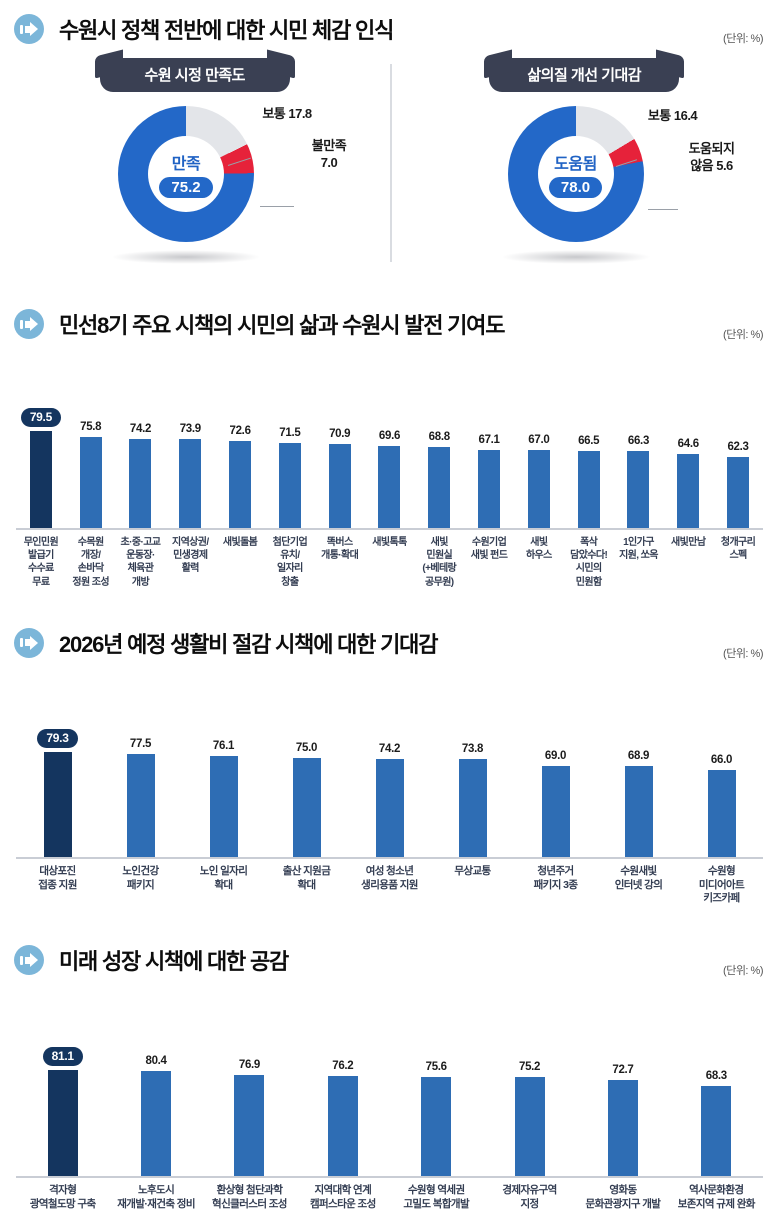 The width and height of the screenshot is (779, 1212). I want to click on bar-category-label: 새빛만남, so click(688, 562).